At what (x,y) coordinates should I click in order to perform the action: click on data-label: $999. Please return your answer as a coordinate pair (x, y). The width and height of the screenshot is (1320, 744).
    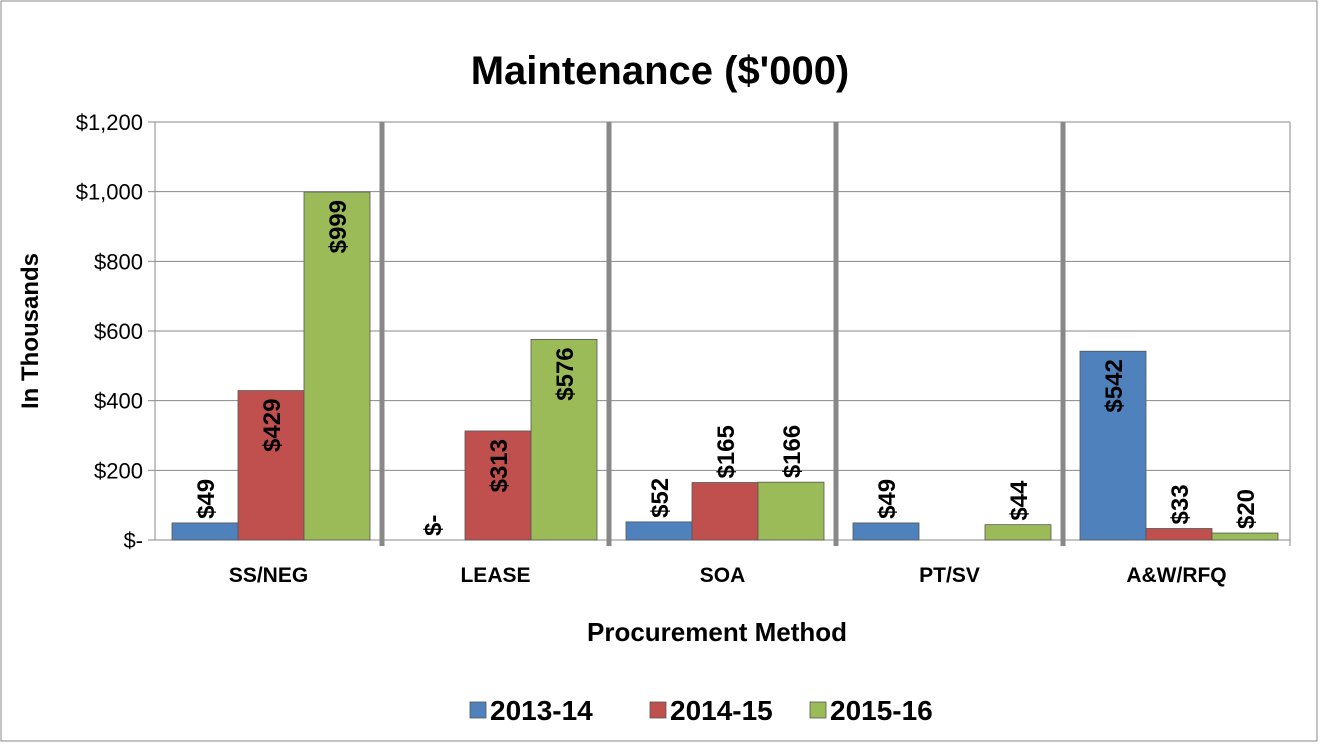
    Looking at the image, I should click on (338, 226).